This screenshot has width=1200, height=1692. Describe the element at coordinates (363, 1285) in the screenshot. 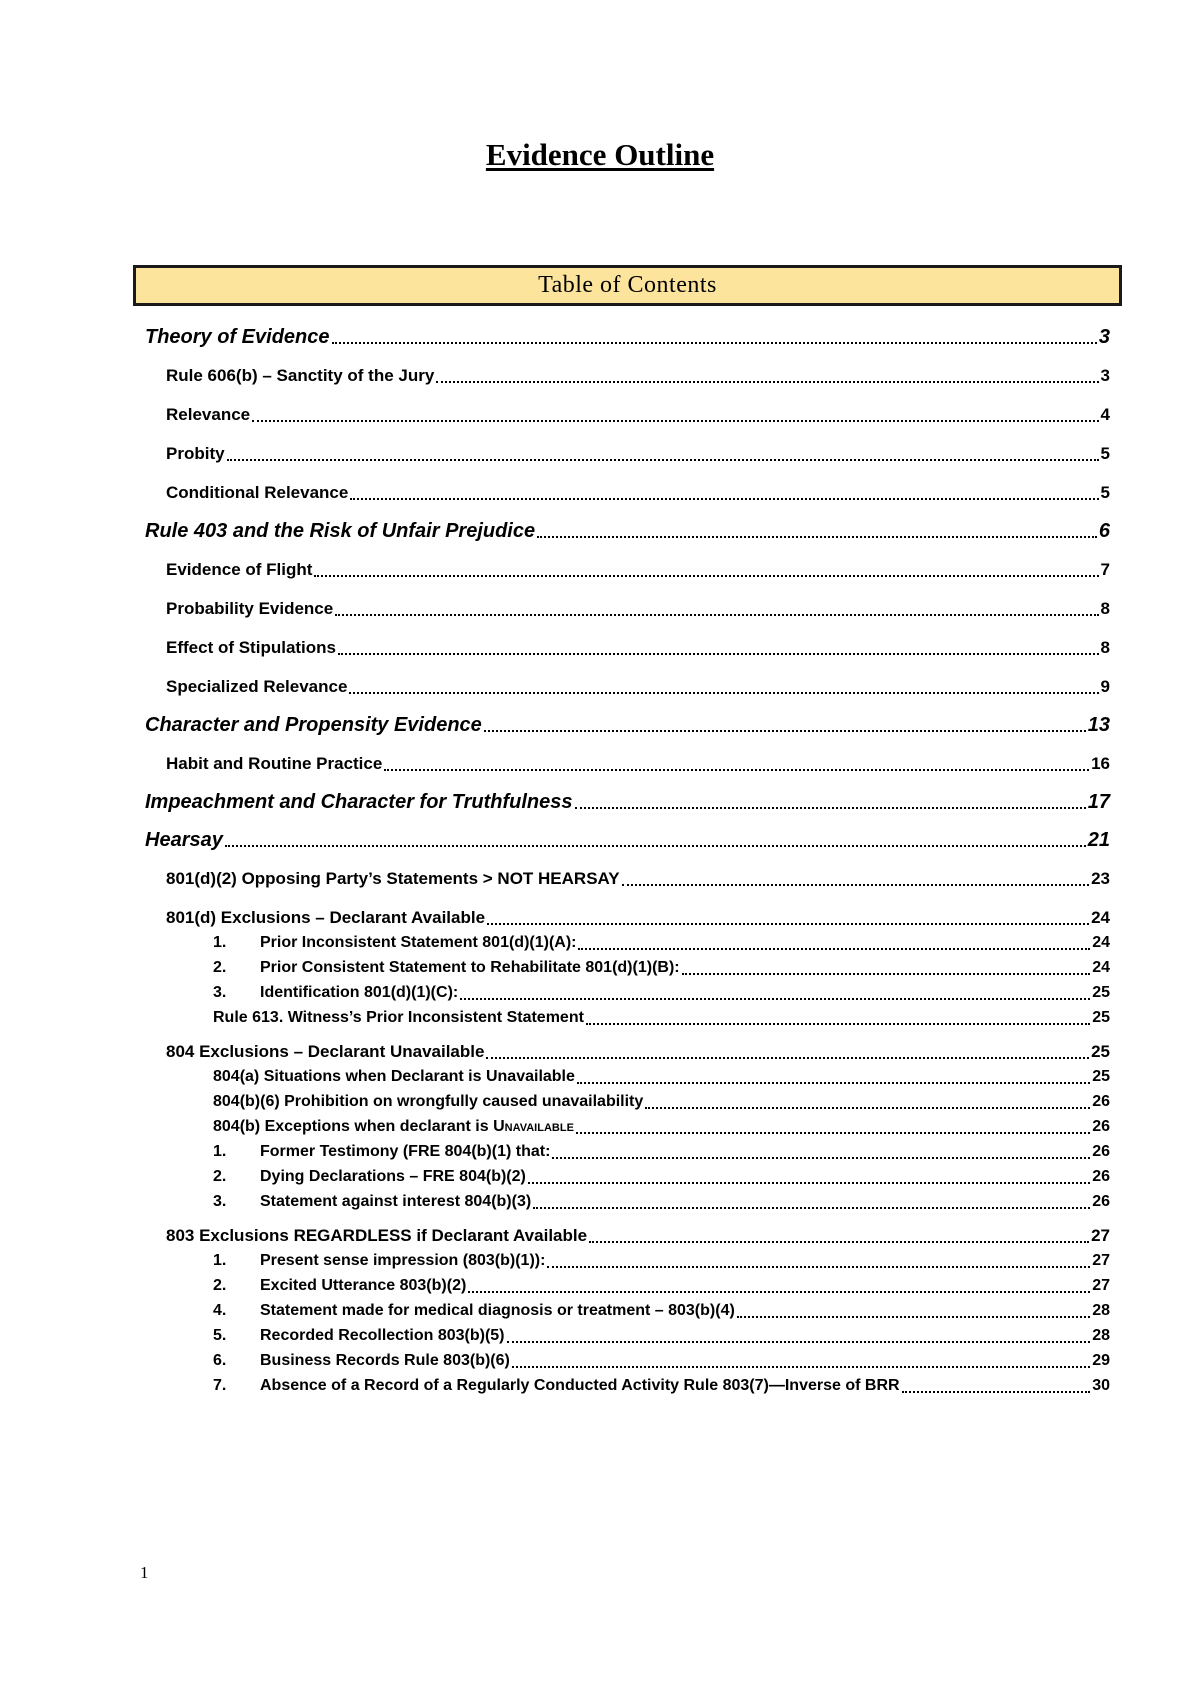

I see `toc-entry-label: Excited Utterance 803(b)(2)` at that location.